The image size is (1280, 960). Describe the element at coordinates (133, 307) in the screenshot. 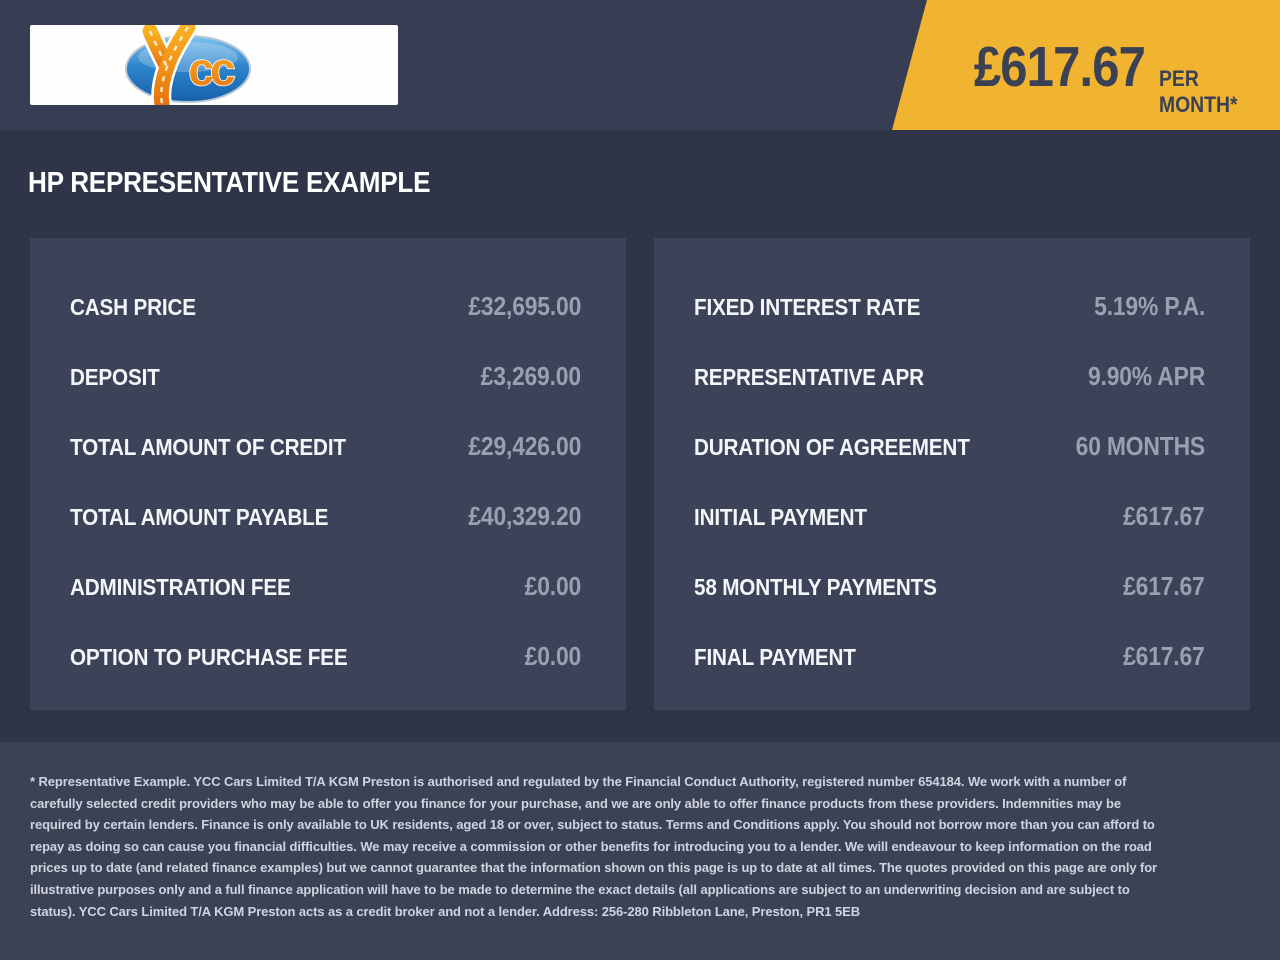

I see `finance-label: CASH PRICE` at that location.